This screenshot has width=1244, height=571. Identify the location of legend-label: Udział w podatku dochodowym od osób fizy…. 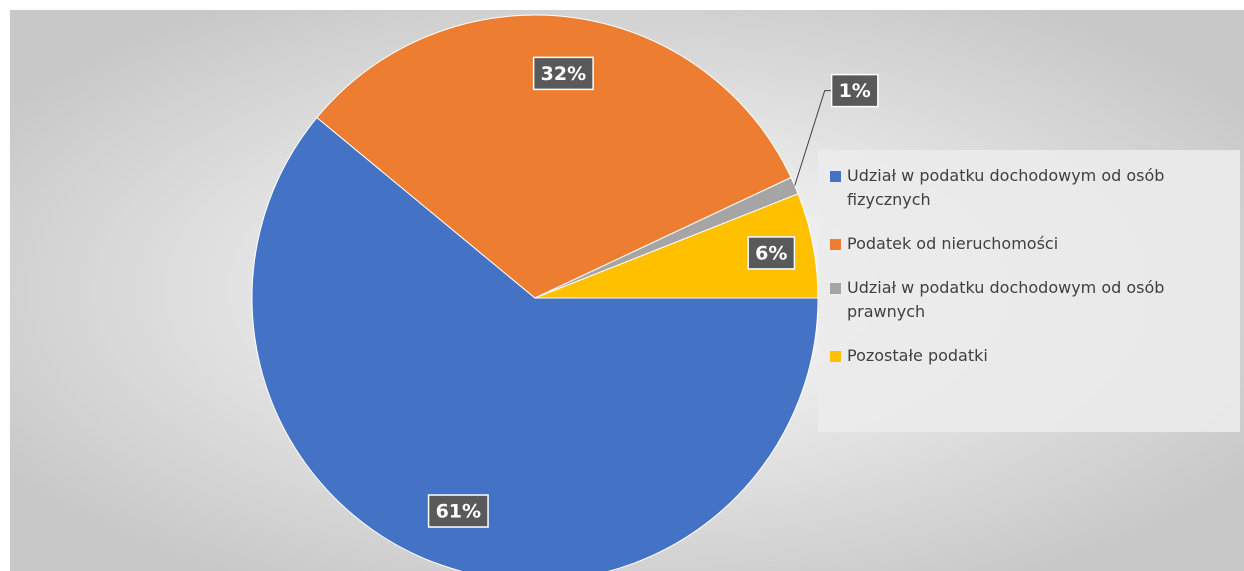
(1006, 187).